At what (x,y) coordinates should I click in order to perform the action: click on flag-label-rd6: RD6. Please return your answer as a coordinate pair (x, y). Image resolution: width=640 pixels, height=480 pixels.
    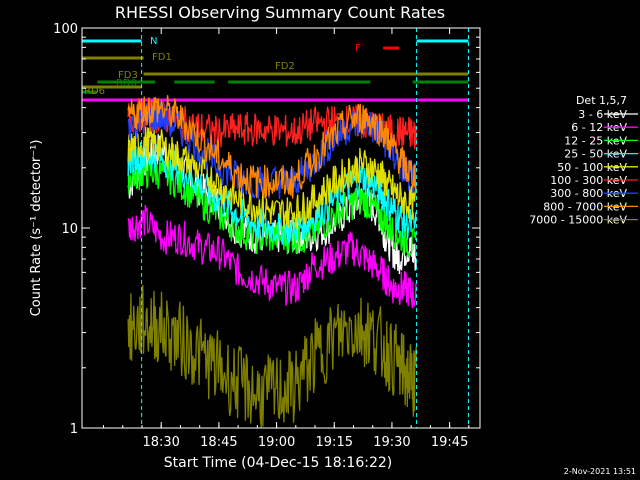
    Looking at the image, I should click on (94, 91).